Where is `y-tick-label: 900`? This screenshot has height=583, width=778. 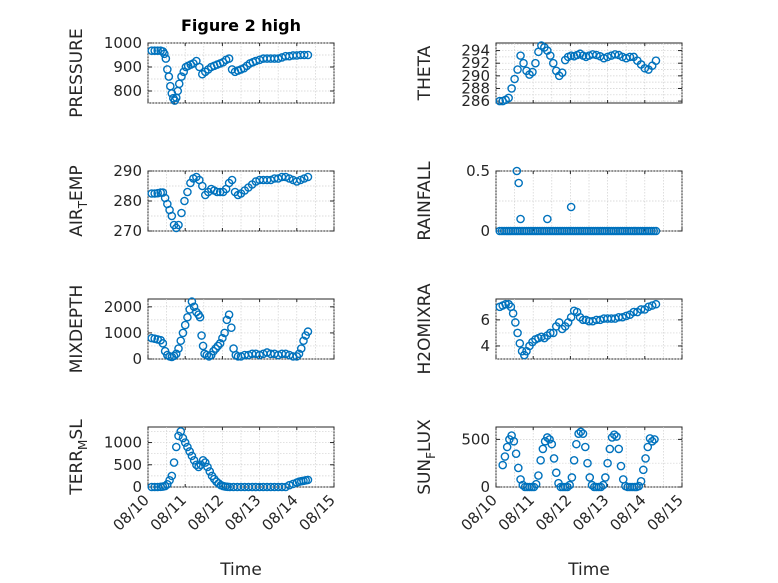
y-tick-label: 900 is located at coordinates (127, 67).